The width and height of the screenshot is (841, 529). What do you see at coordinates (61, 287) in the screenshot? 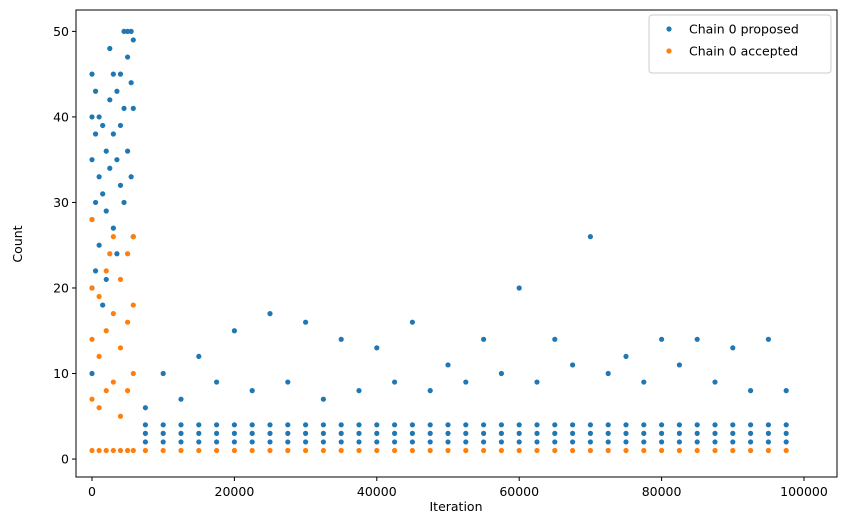
I see `y-tick-label: 20` at bounding box center [61, 287].